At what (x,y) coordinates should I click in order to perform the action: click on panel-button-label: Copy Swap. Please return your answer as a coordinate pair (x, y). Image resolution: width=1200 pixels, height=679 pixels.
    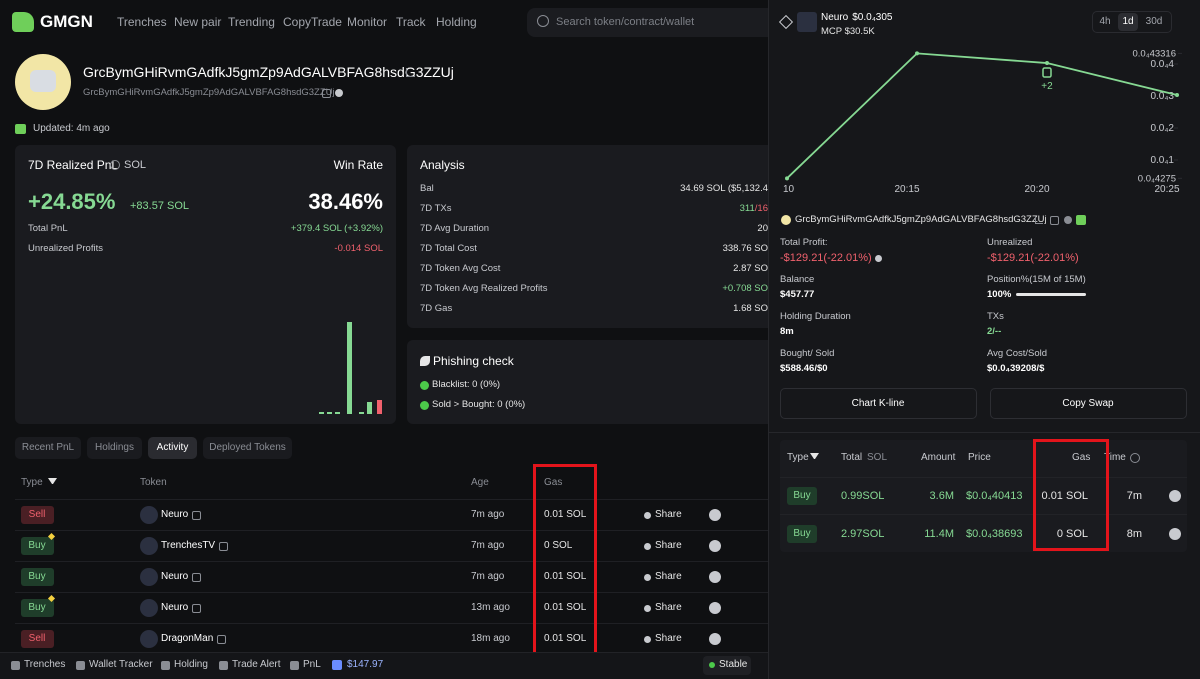
    Looking at the image, I should click on (1088, 403).